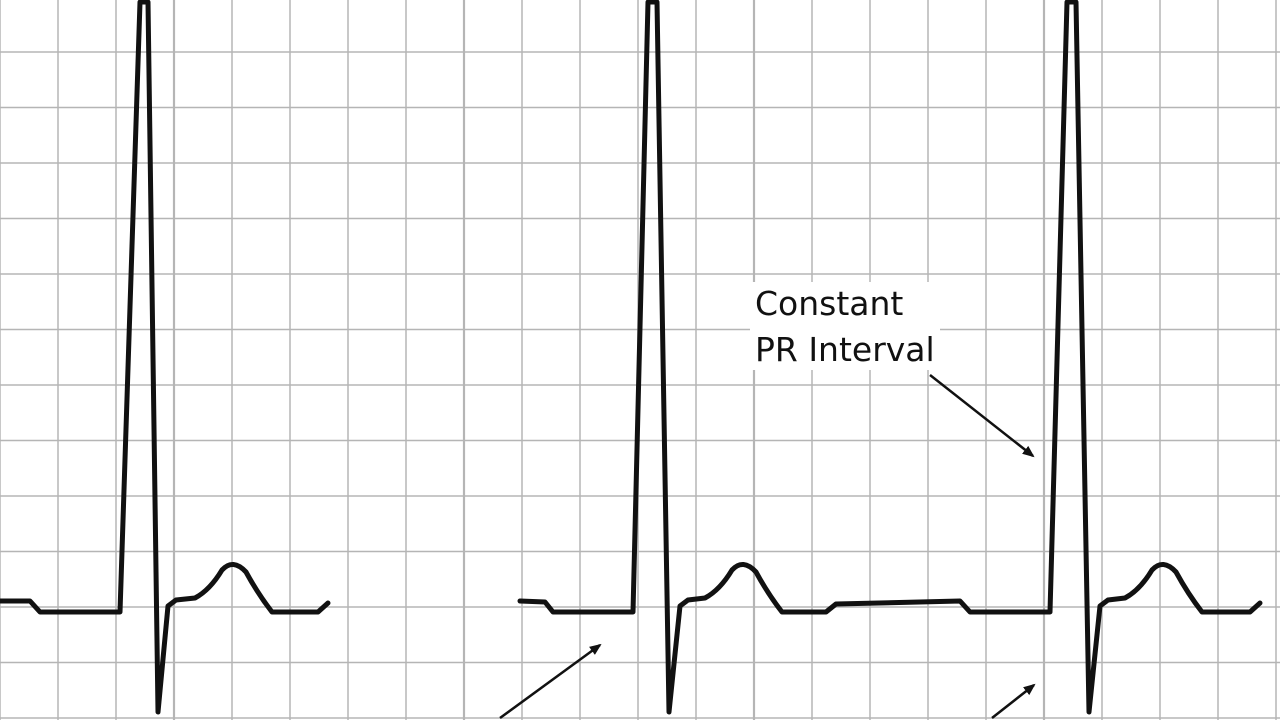 The height and width of the screenshot is (720, 1280). I want to click on annotation-line: Constant, so click(829, 303).